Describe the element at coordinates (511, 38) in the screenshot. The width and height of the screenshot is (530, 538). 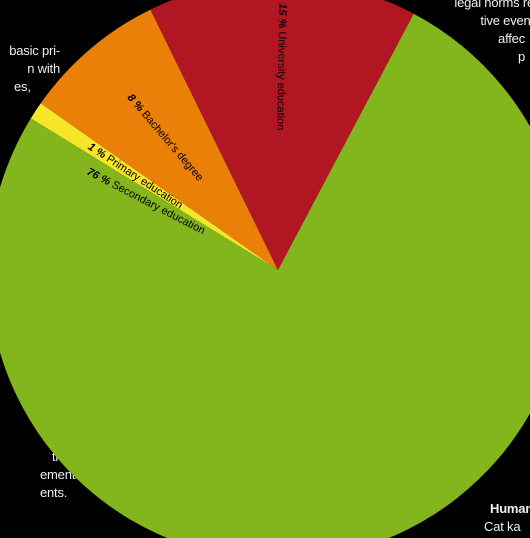
I see `bg-line: affec` at that location.